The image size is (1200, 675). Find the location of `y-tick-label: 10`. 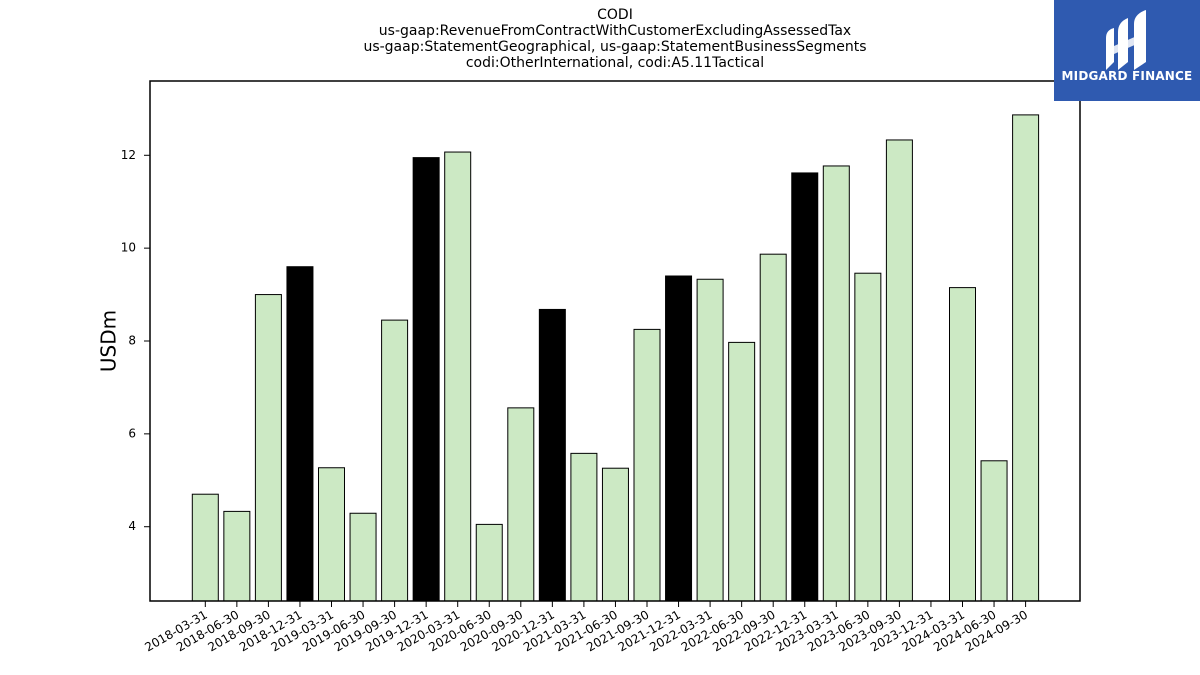

y-tick-label: 10 is located at coordinates (128, 248).